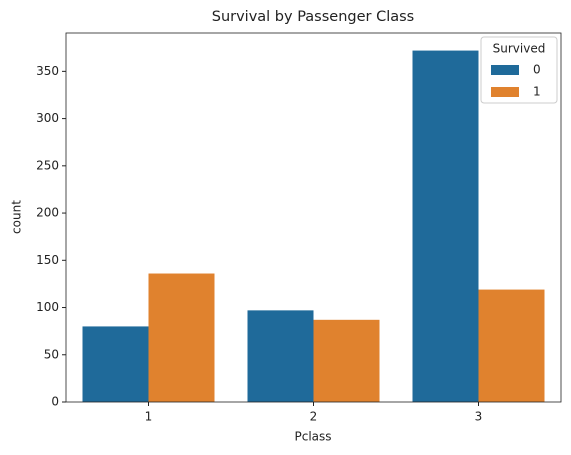 The image size is (571, 455). I want to click on y-tick-label: 0, so click(55, 402).